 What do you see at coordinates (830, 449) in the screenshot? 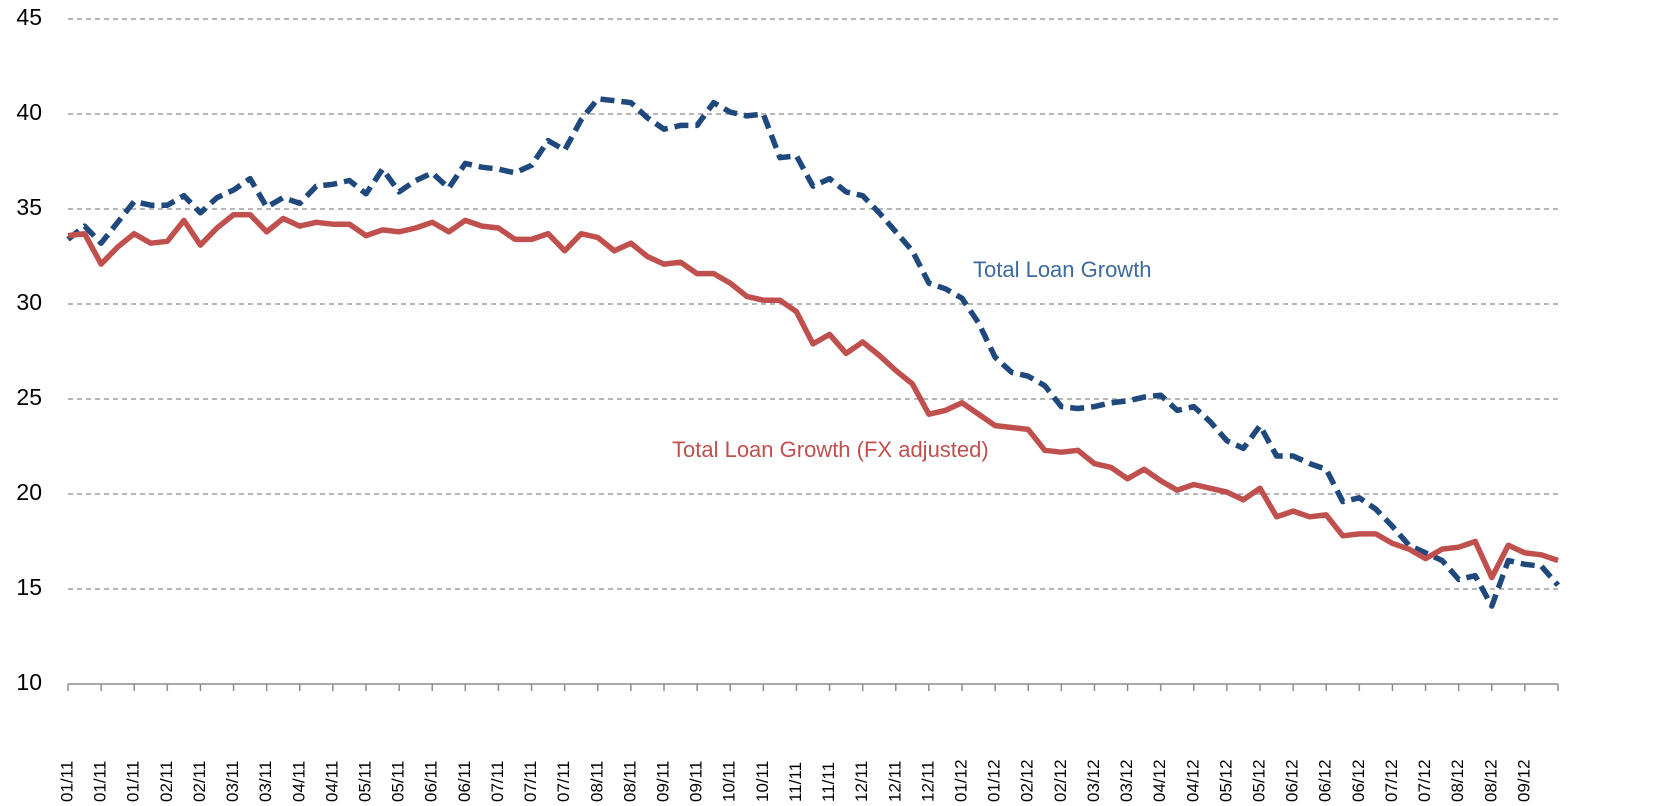
I see `series-label: Total Loan Growth (FX adjusted)` at bounding box center [830, 449].